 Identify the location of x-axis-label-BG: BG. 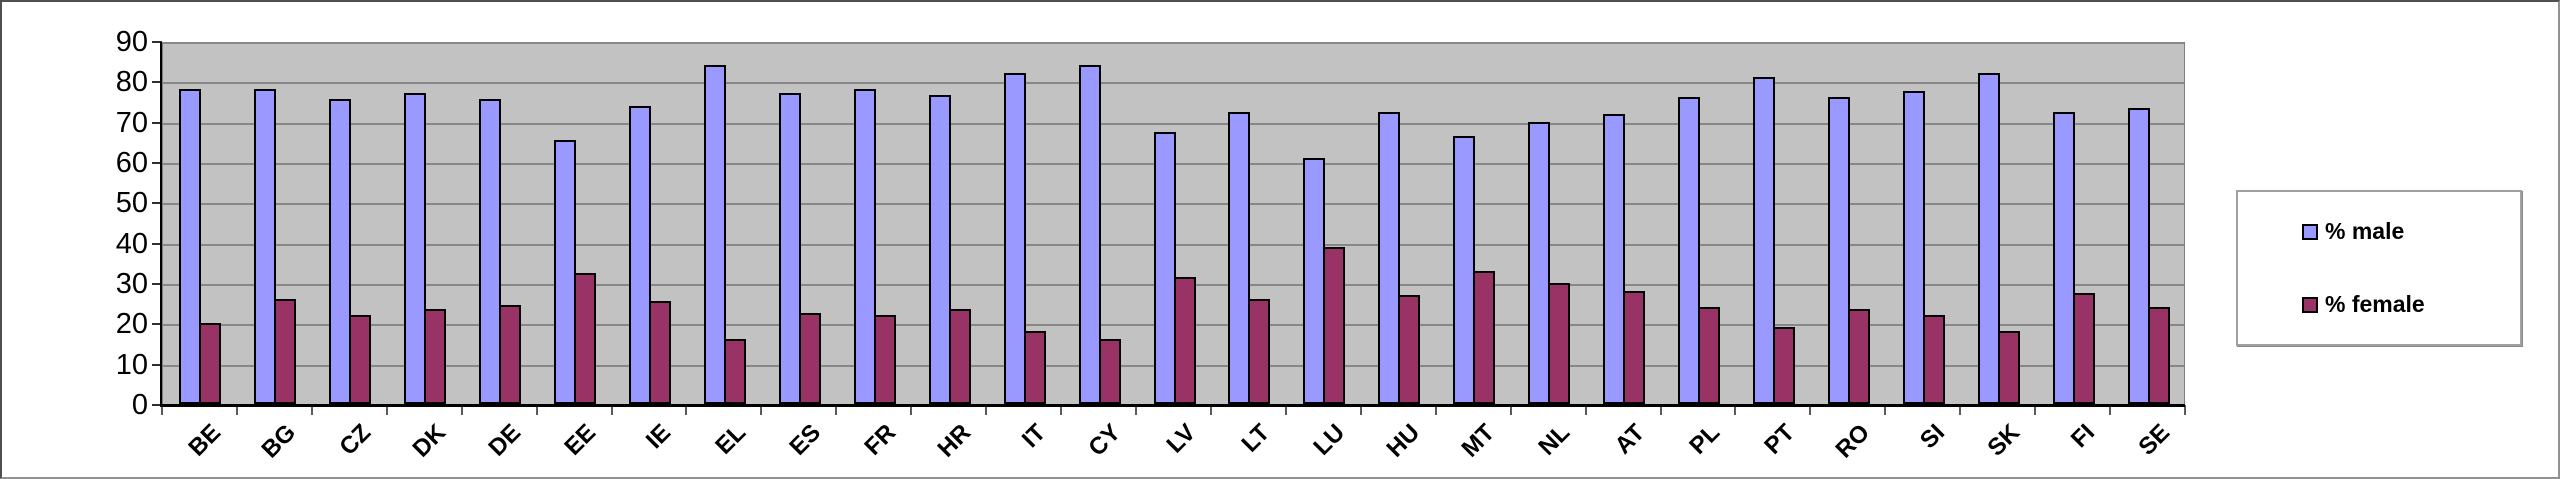
(279, 441).